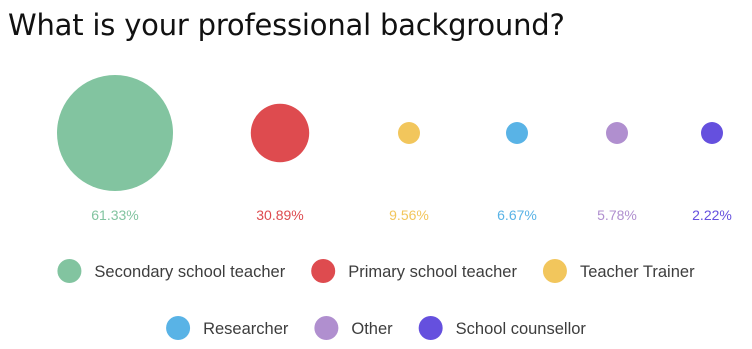 The image size is (752, 349). Describe the element at coordinates (712, 133) in the screenshot. I see `bubble-school-counsellor` at that location.